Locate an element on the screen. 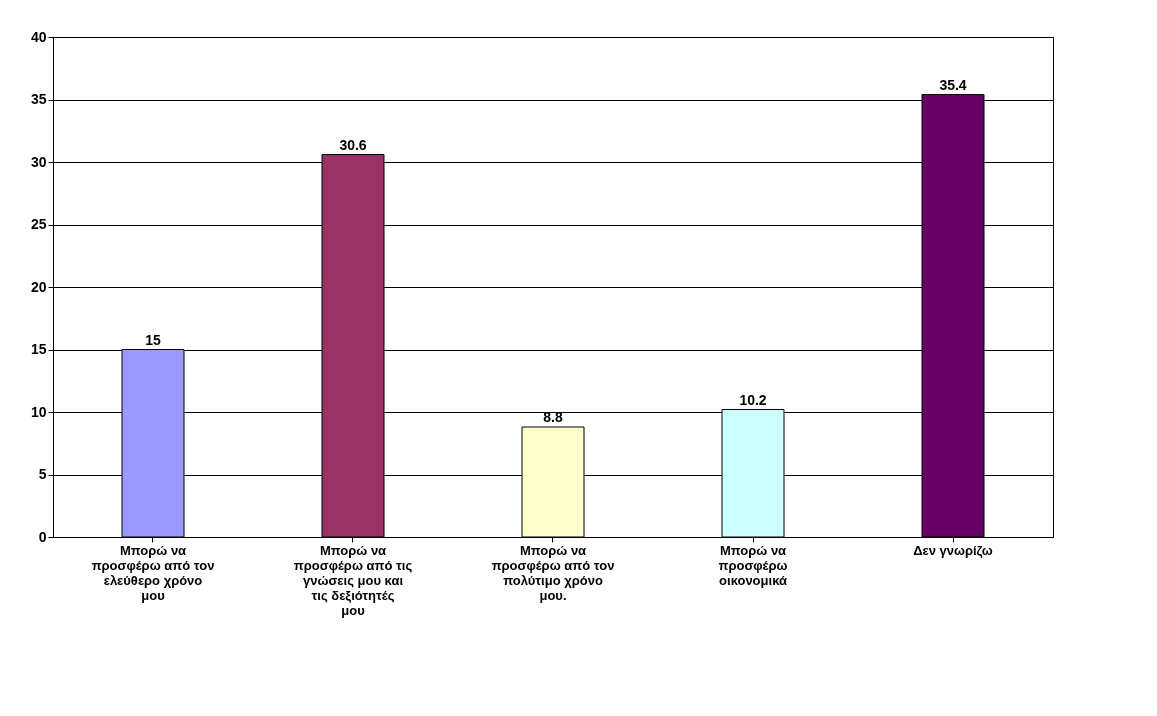 The image size is (1157, 716). y-tick-label: 5 is located at coordinates (42, 474).